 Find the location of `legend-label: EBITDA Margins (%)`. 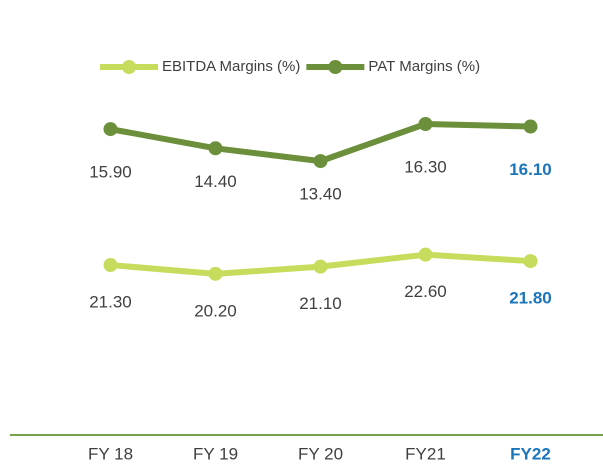

legend-label: EBITDA Margins (%) is located at coordinates (231, 66).